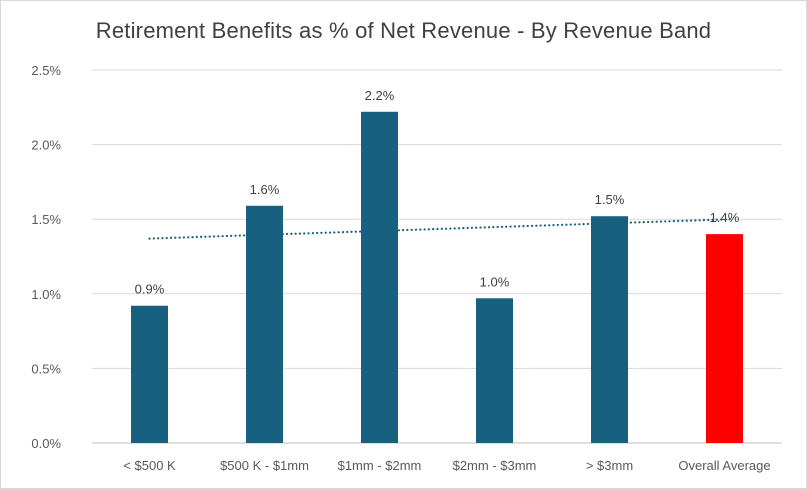  I want to click on y-tick-label: 0.0%, so click(46, 443).